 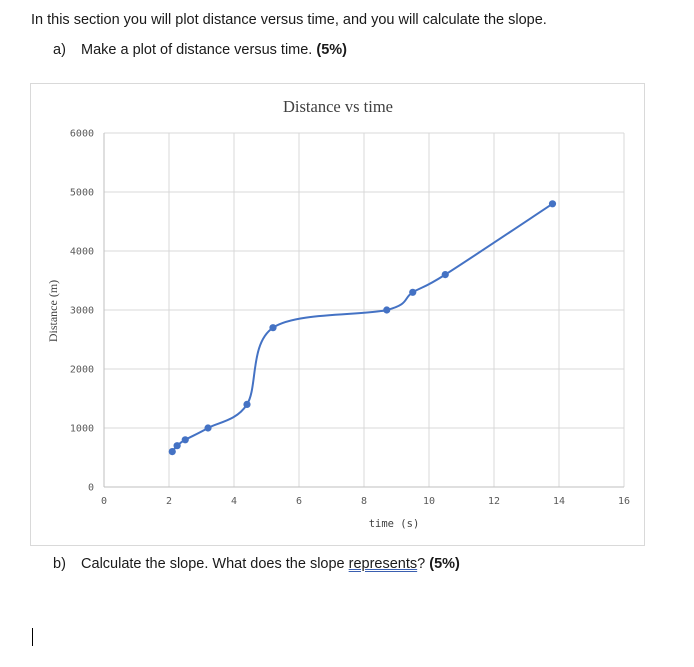 I want to click on question-b-question-mark: ?, so click(x=421, y=564).